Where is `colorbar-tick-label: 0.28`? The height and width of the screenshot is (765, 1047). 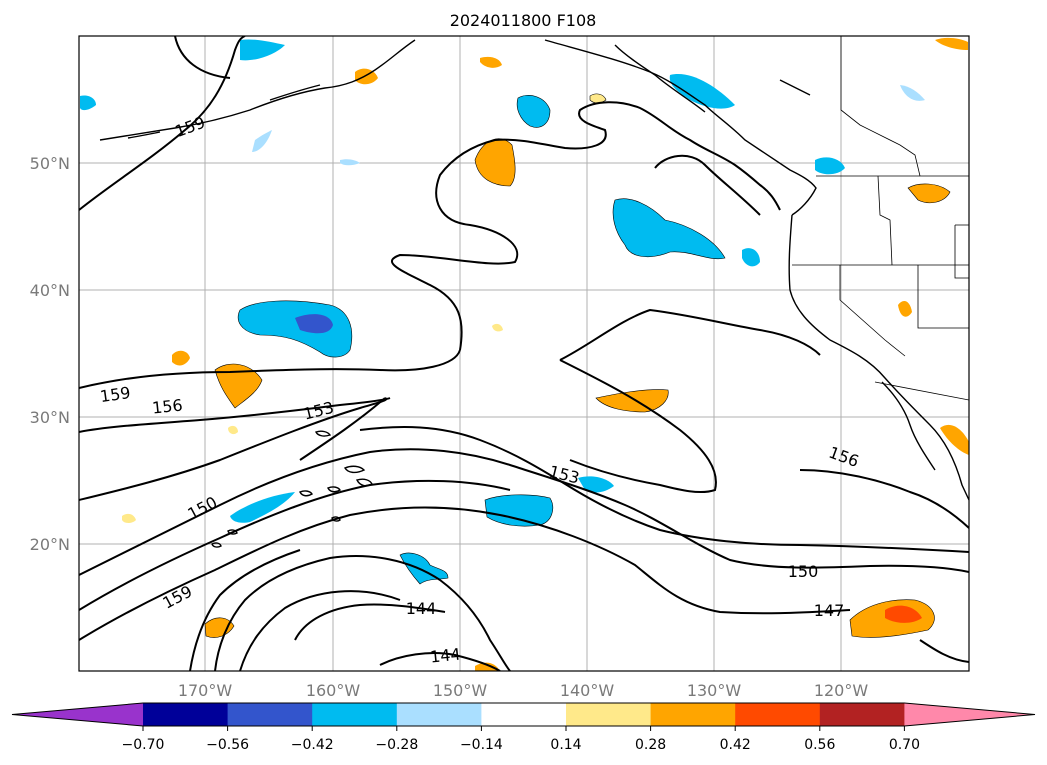 colorbar-tick-label: 0.28 is located at coordinates (650, 745).